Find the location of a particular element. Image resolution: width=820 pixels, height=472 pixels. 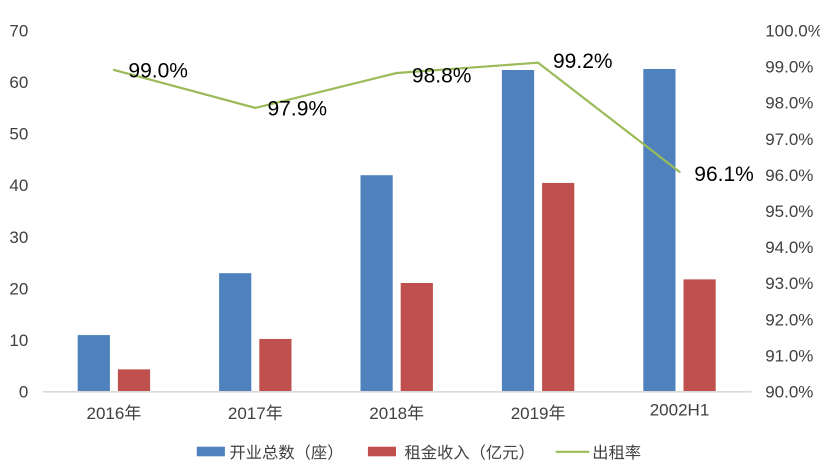

svg-text: 92.0% is located at coordinates (789, 319).